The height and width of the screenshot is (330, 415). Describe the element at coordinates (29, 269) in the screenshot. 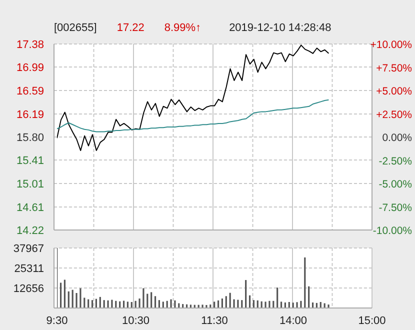

I see `y-tick-label: 25311` at that location.